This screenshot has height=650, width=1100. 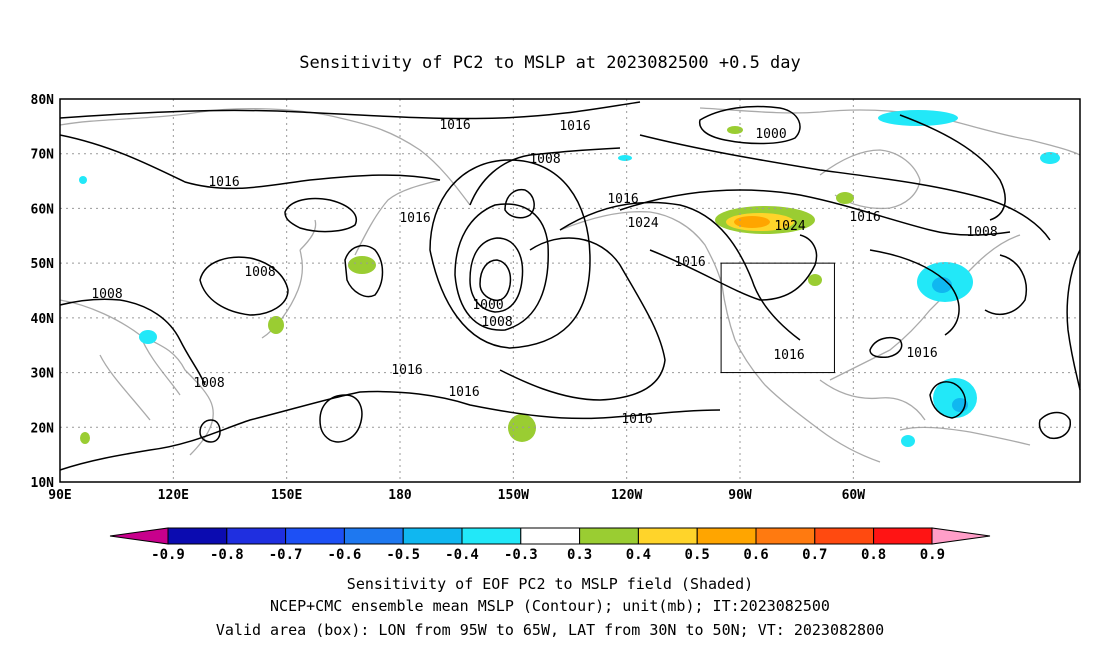 What do you see at coordinates (43, 100) in the screenshot?
I see `lat-tick-label: 80N` at bounding box center [43, 100].